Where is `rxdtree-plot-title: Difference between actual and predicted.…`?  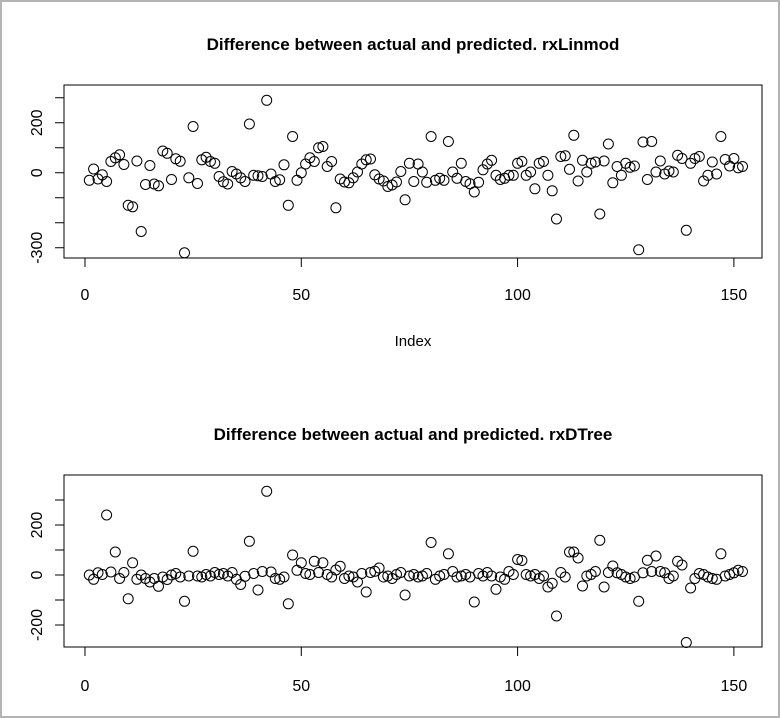
rxdtree-plot-title: Difference between actual and predicted.… is located at coordinates (413, 434).